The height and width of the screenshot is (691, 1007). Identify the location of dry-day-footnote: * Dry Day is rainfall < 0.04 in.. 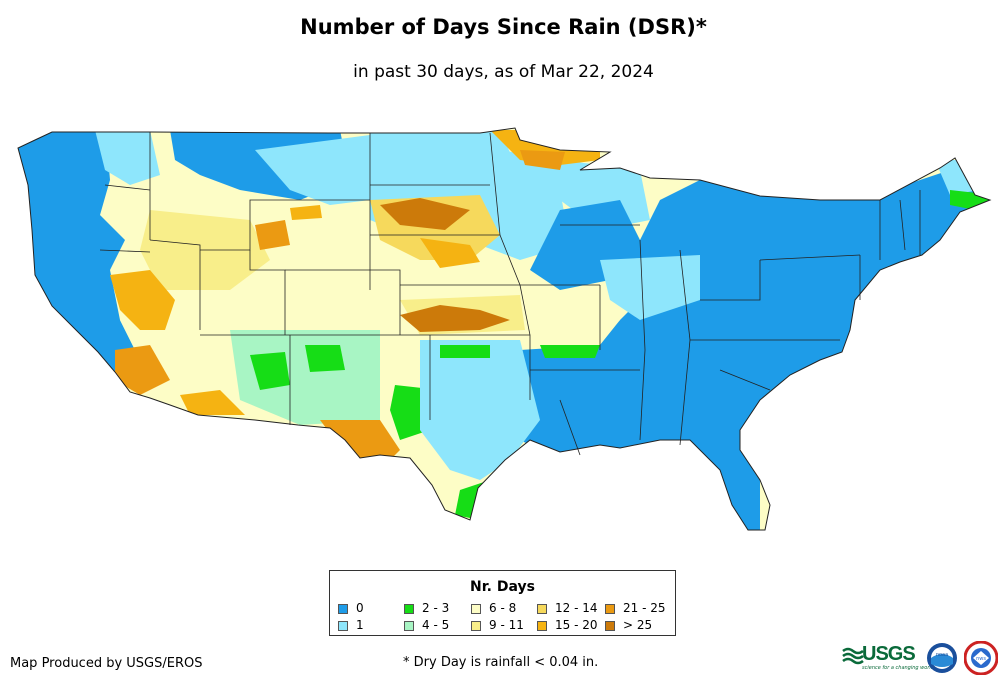
(501, 662).